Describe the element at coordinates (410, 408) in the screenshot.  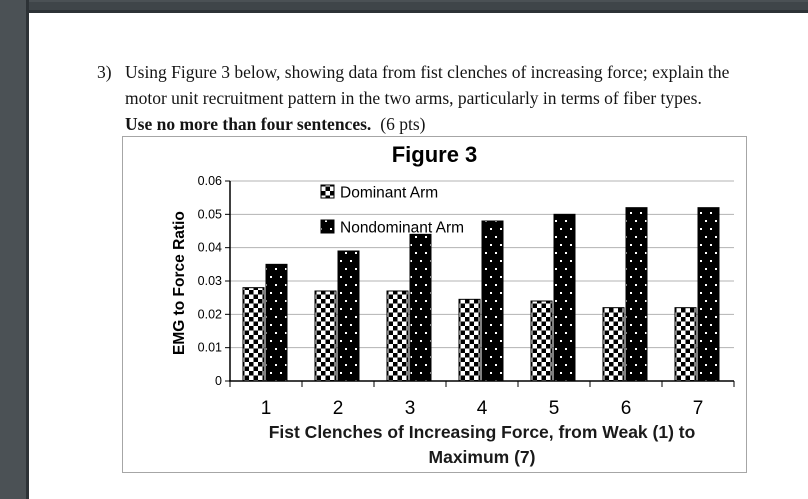
I see `x-category-label: 3` at that location.